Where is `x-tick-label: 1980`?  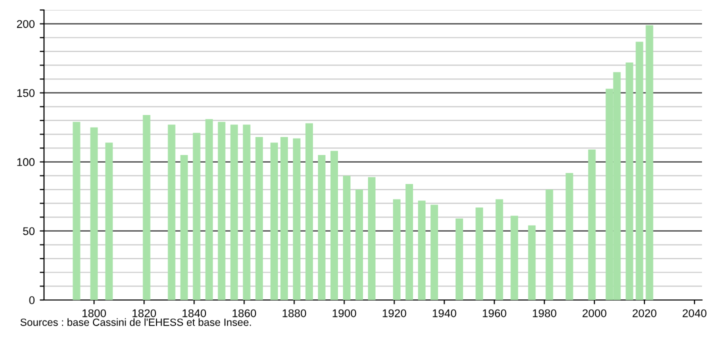 x-tick-label: 1980 is located at coordinates (544, 313).